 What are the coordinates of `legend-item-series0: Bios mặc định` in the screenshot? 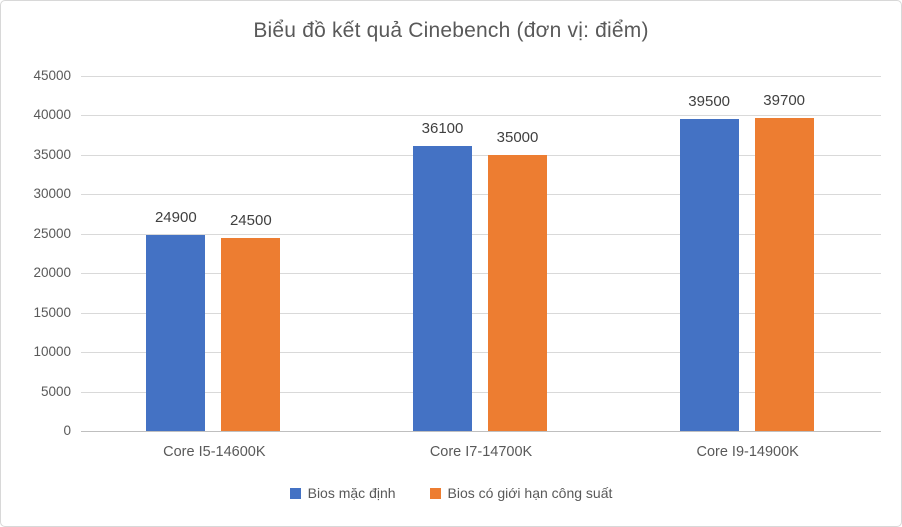 It's located at (342, 493).